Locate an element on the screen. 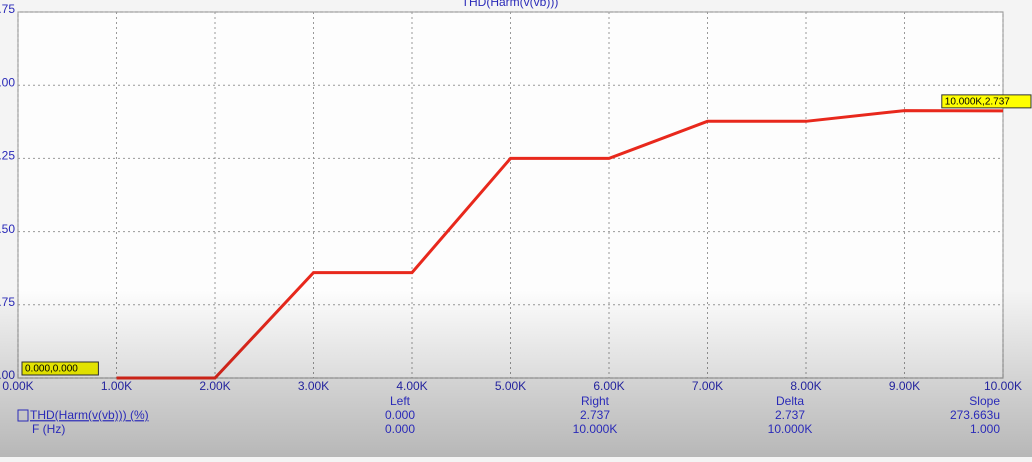 This screenshot has height=462, width=1032. table-row-label: F (Hz) is located at coordinates (48, 429).